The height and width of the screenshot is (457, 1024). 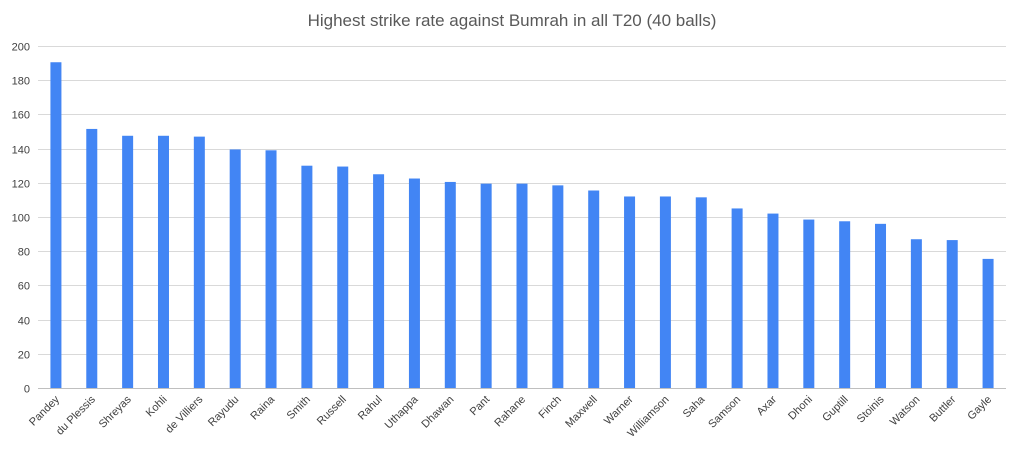 What do you see at coordinates (115, 411) in the screenshot?
I see `x-tick-label: Shreyas` at bounding box center [115, 411].